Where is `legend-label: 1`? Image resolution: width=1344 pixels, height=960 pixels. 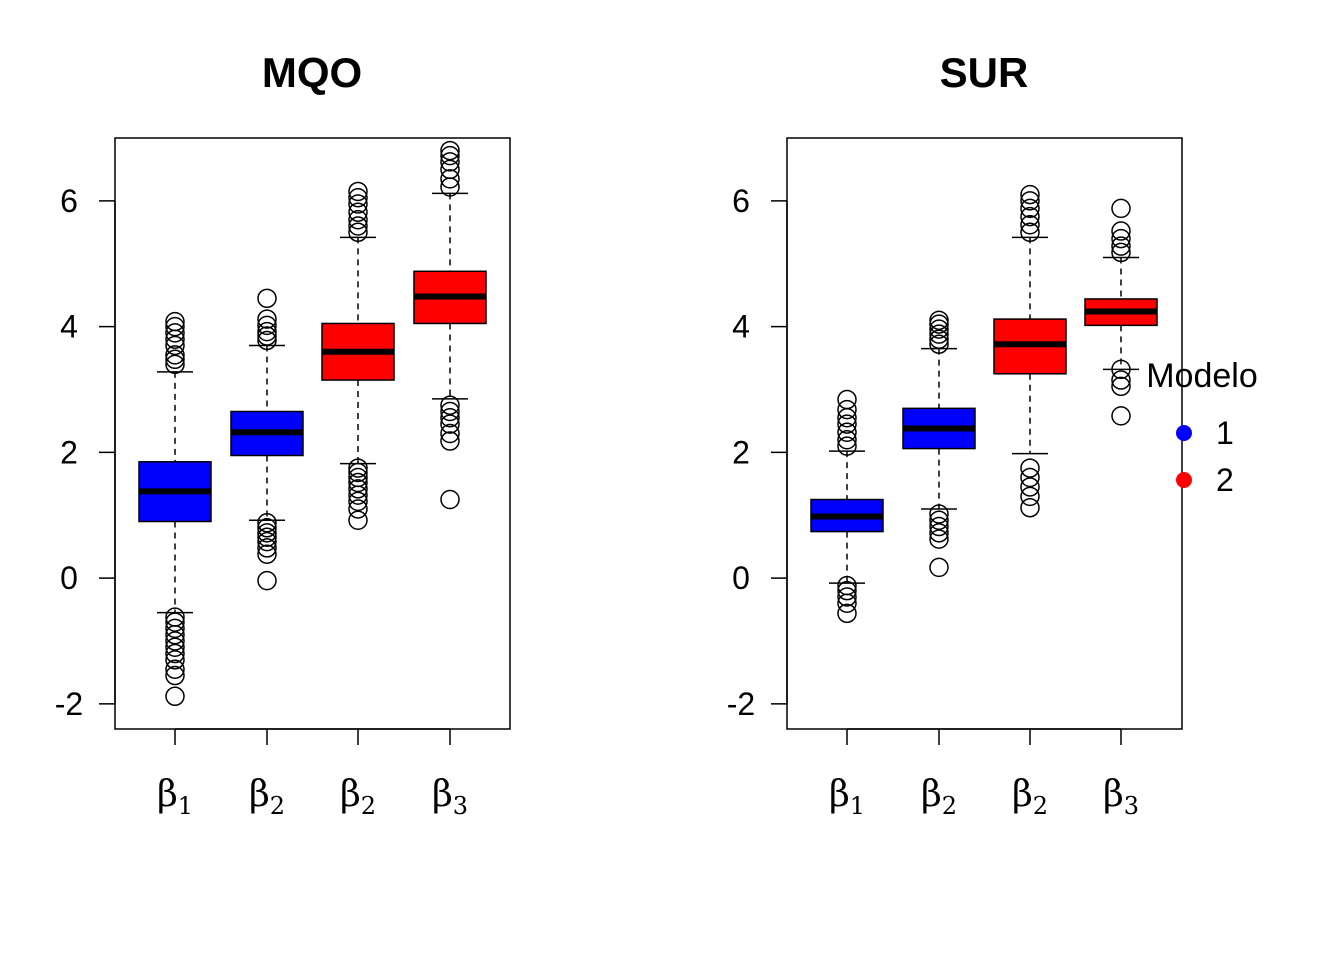
legend-label: 1 is located at coordinates (1225, 433).